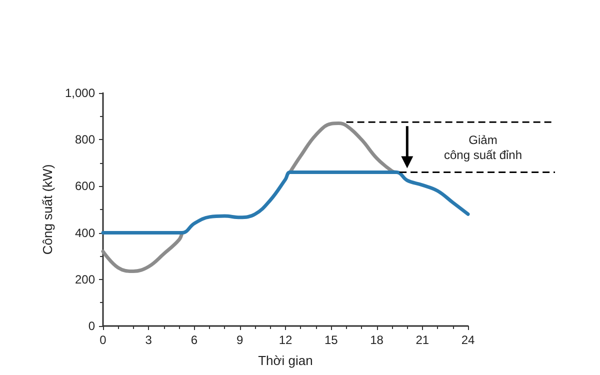 This screenshot has height=375, width=600. Describe the element at coordinates (80, 93) in the screenshot. I see `y-tick-label: 1,000` at that location.